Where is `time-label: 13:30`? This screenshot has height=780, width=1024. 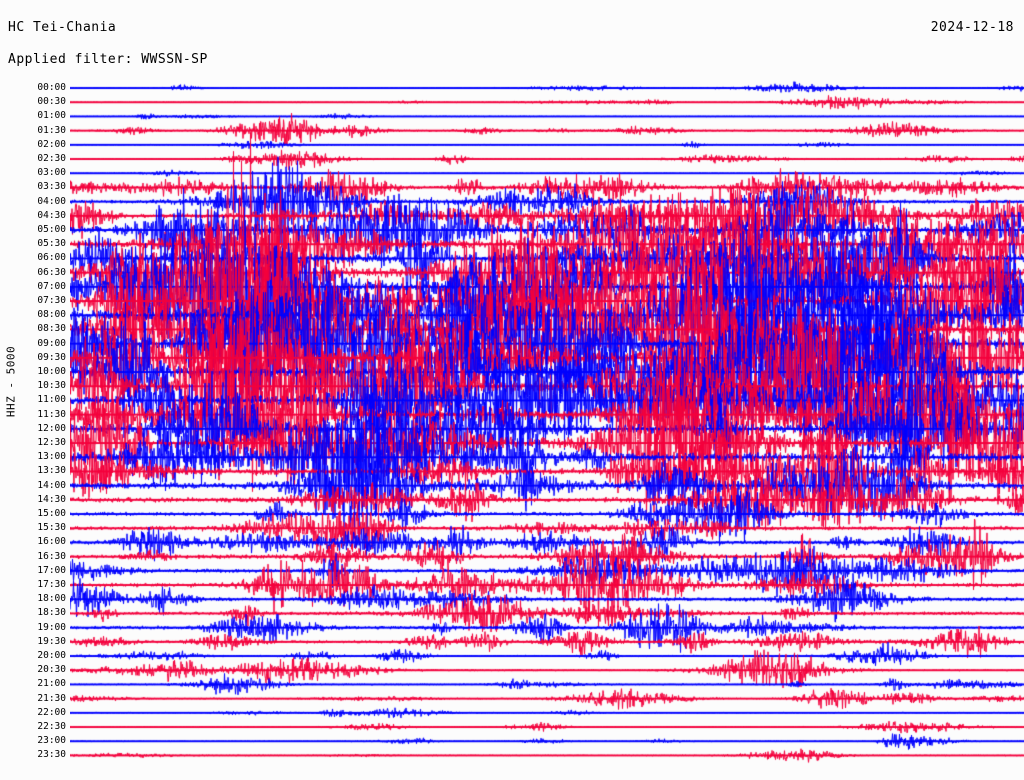
time-label: 13:30 is located at coordinates (51, 471).